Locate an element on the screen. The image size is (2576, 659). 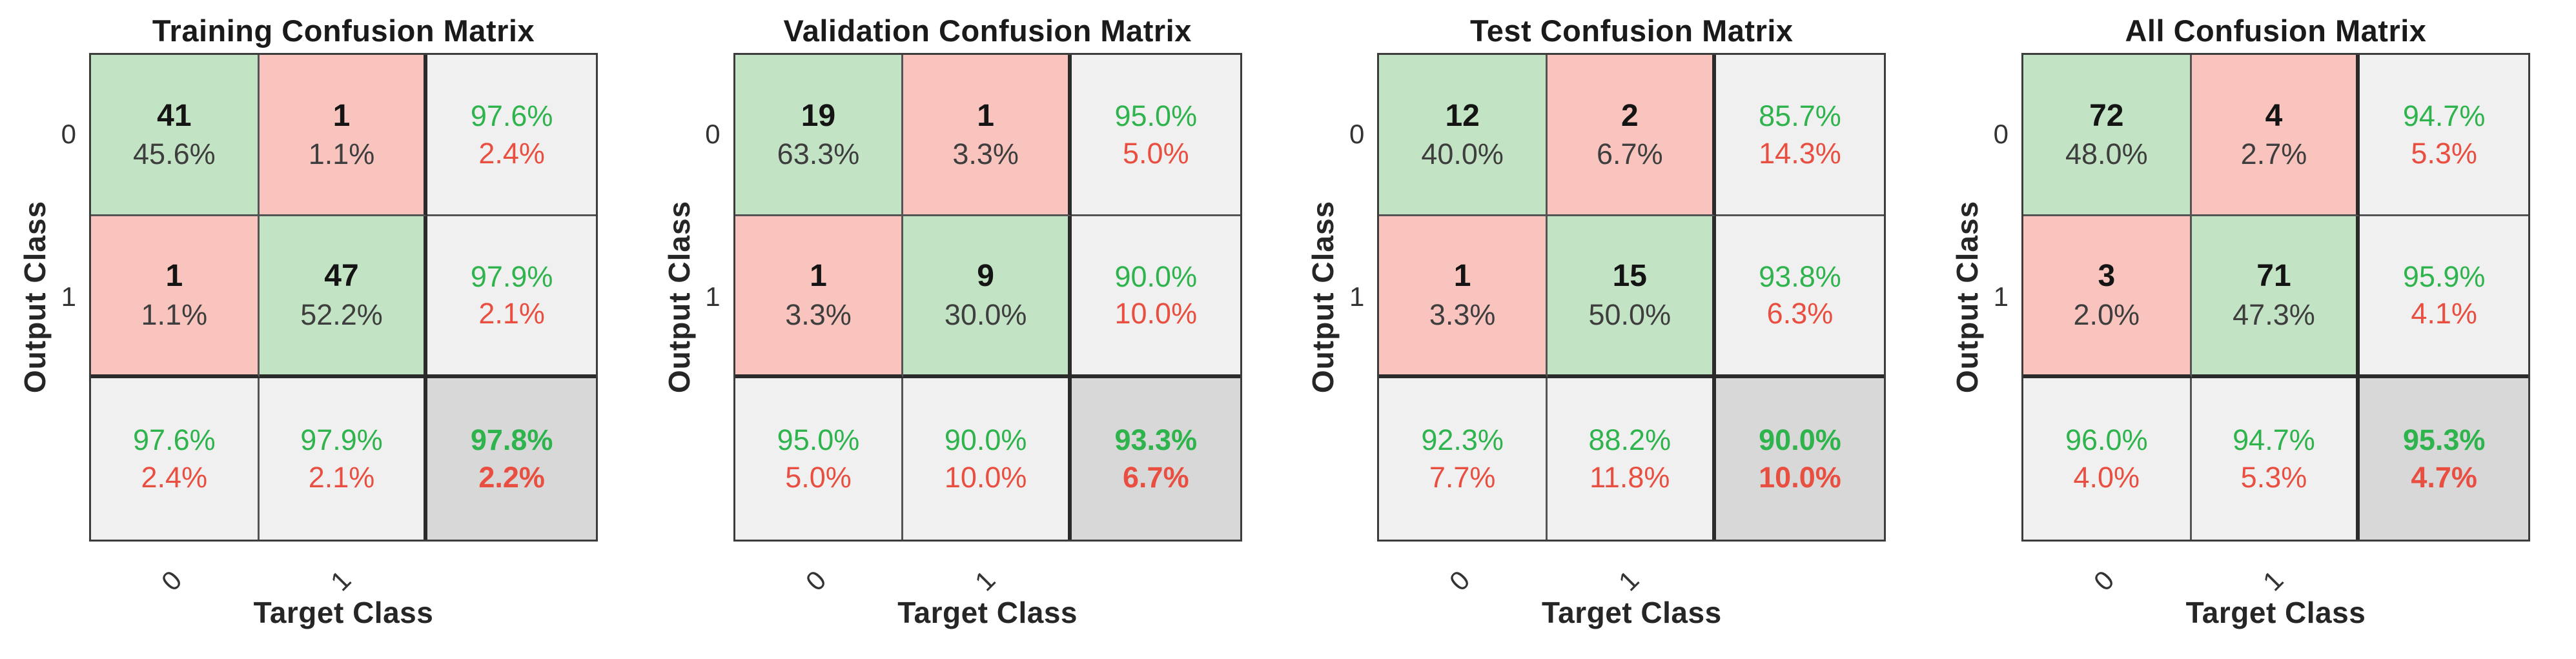
cell-count: 72 is located at coordinates (2107, 115).